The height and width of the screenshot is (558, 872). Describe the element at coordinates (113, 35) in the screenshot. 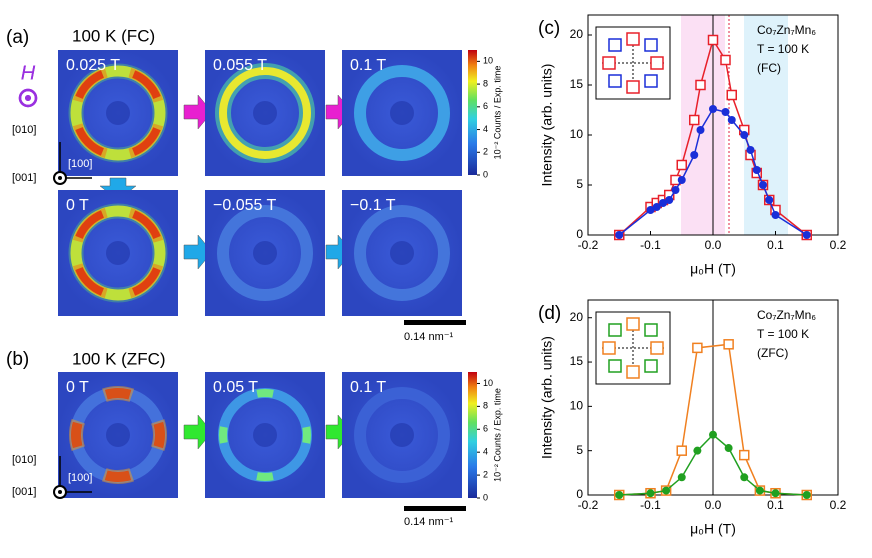

I see `panel-title: 100 K (FC)` at that location.